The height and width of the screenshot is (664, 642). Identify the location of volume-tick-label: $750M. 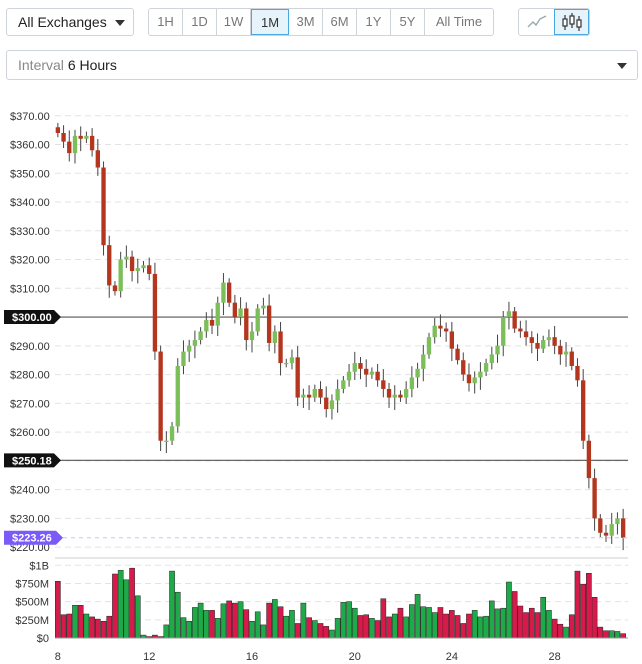
(32, 584).